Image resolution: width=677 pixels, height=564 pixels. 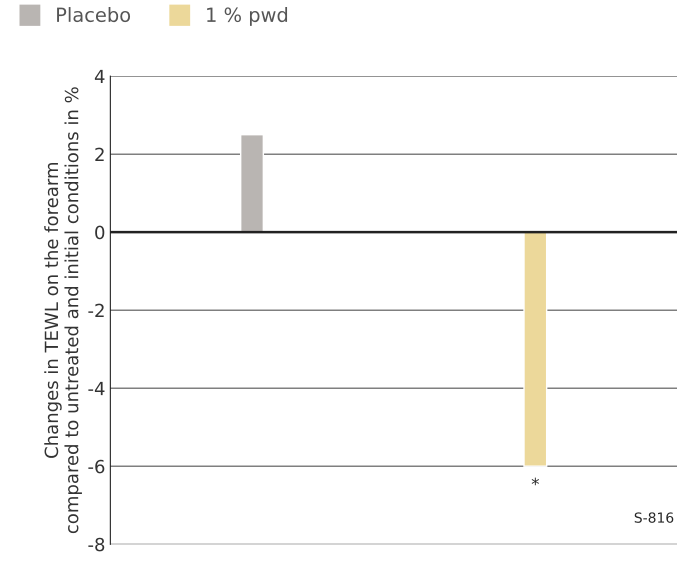 What do you see at coordinates (536, 482) in the screenshot?
I see `annotation: *` at bounding box center [536, 482].